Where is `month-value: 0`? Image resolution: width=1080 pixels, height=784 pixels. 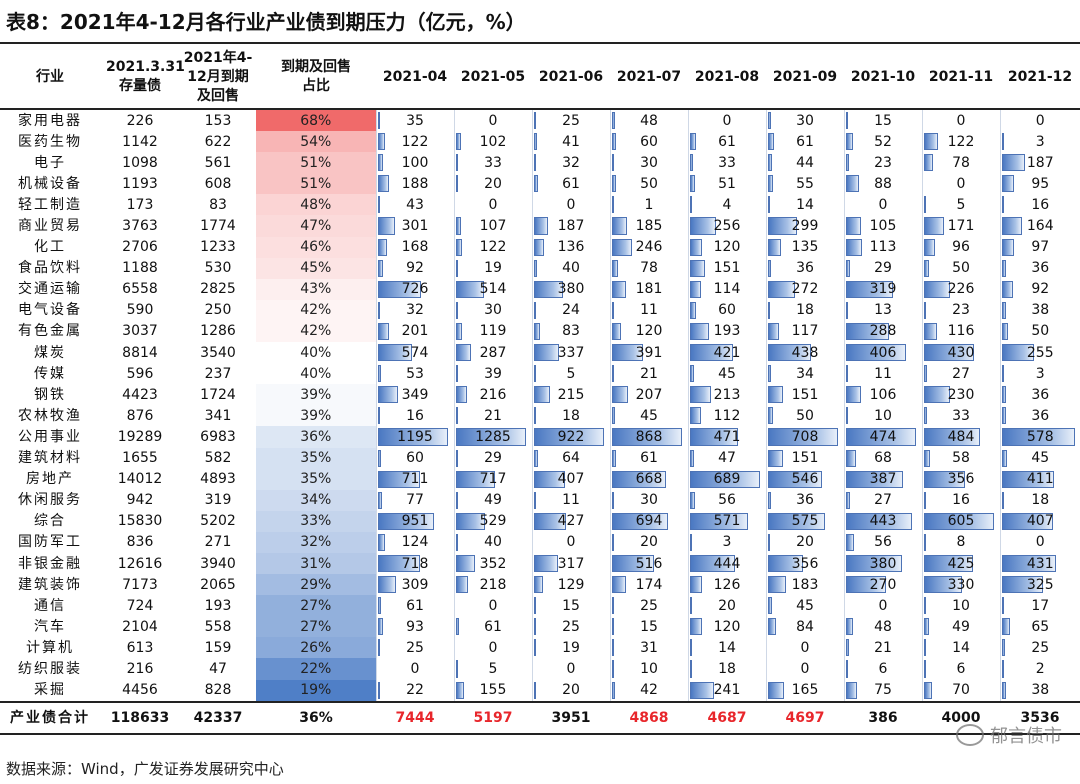 month-value: 0 is located at coordinates (493, 120).